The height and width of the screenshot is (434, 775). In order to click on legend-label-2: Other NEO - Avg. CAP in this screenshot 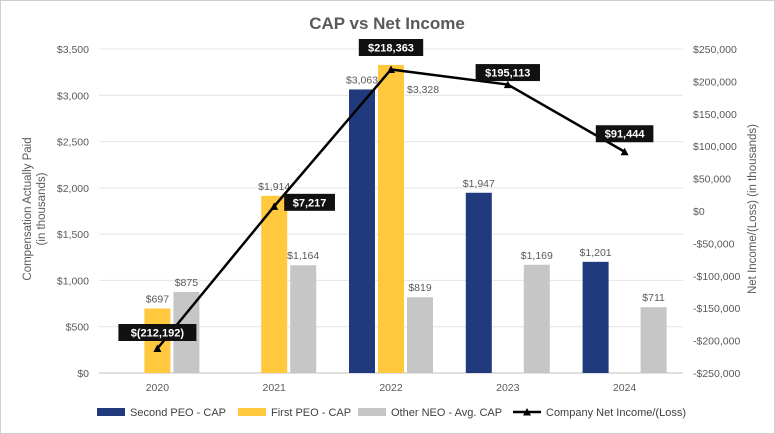, I will do `click(446, 413)`.